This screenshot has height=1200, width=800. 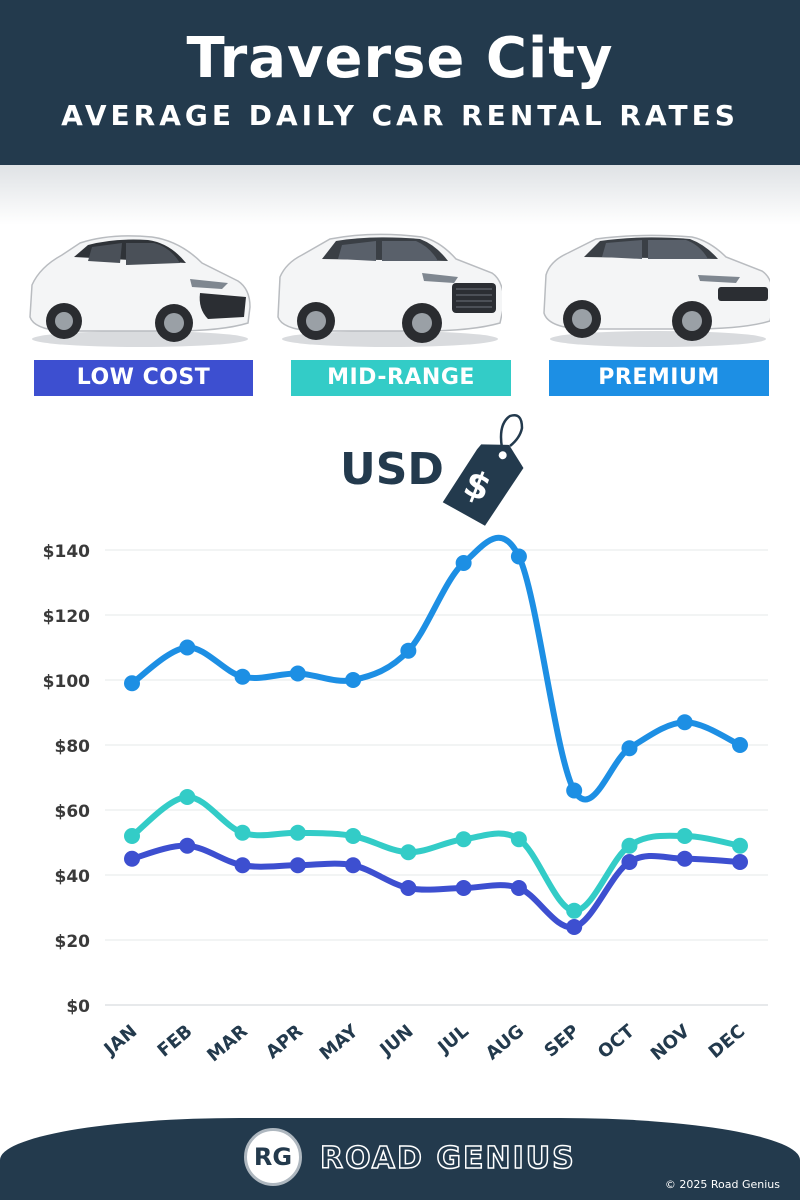 What do you see at coordinates (505, 1043) in the screenshot?
I see `x-tick-label: AUG` at bounding box center [505, 1043].